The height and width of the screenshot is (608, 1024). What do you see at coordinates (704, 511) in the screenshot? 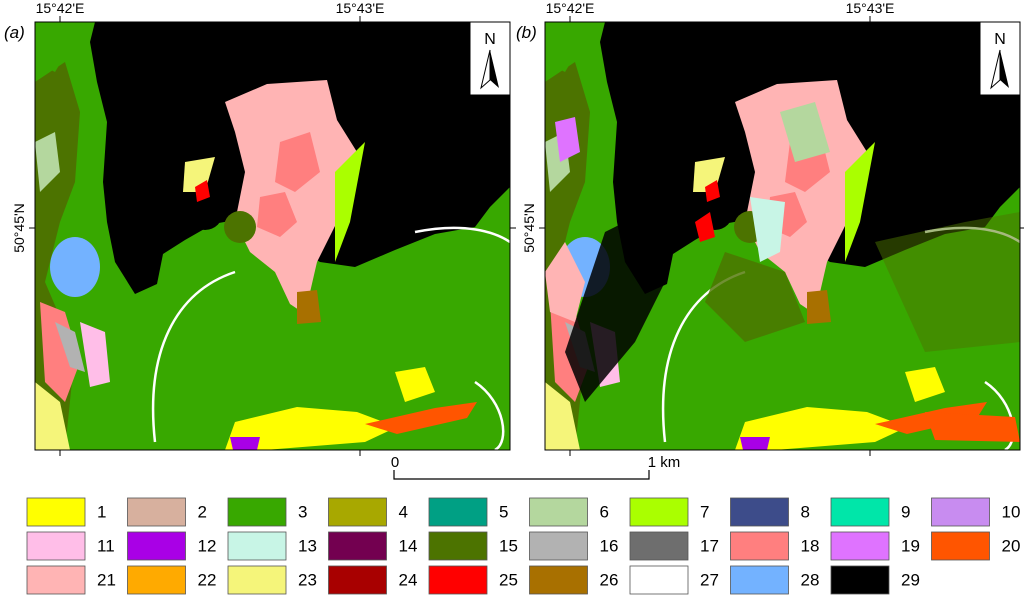
I see `legend-label: 7` at bounding box center [704, 511].